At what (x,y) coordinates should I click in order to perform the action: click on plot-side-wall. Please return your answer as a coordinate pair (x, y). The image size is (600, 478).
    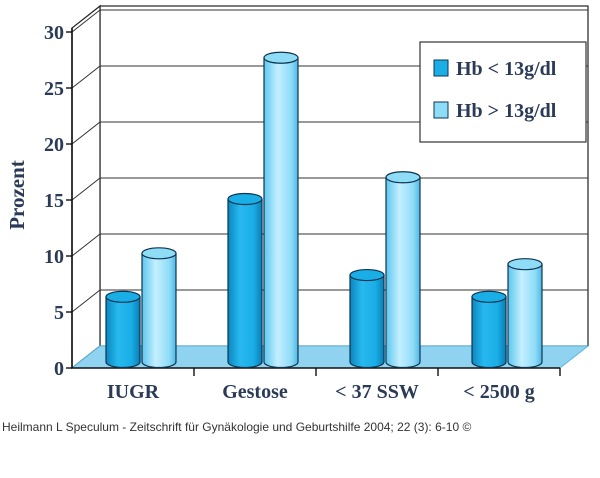
    Looking at the image, I should click on (86, 187).